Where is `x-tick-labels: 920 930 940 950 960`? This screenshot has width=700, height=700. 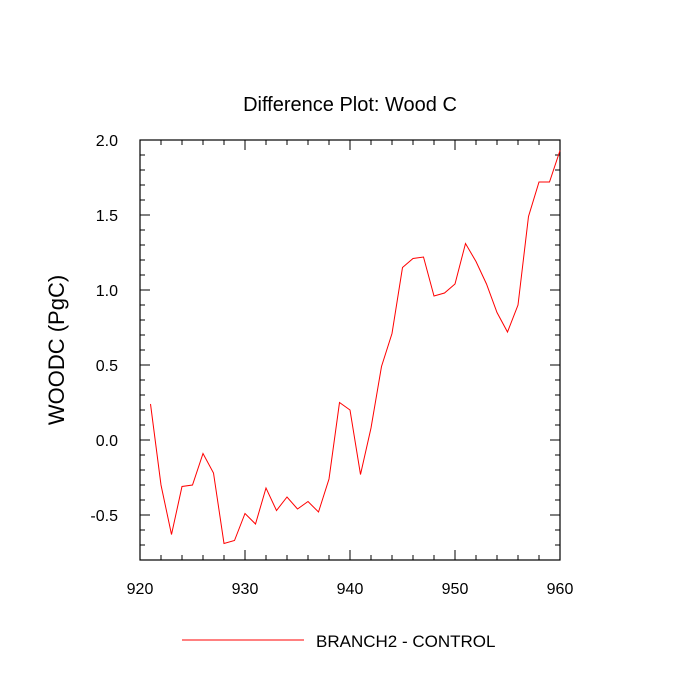 x-tick-labels: 920 930 940 950 960 is located at coordinates (350, 589).